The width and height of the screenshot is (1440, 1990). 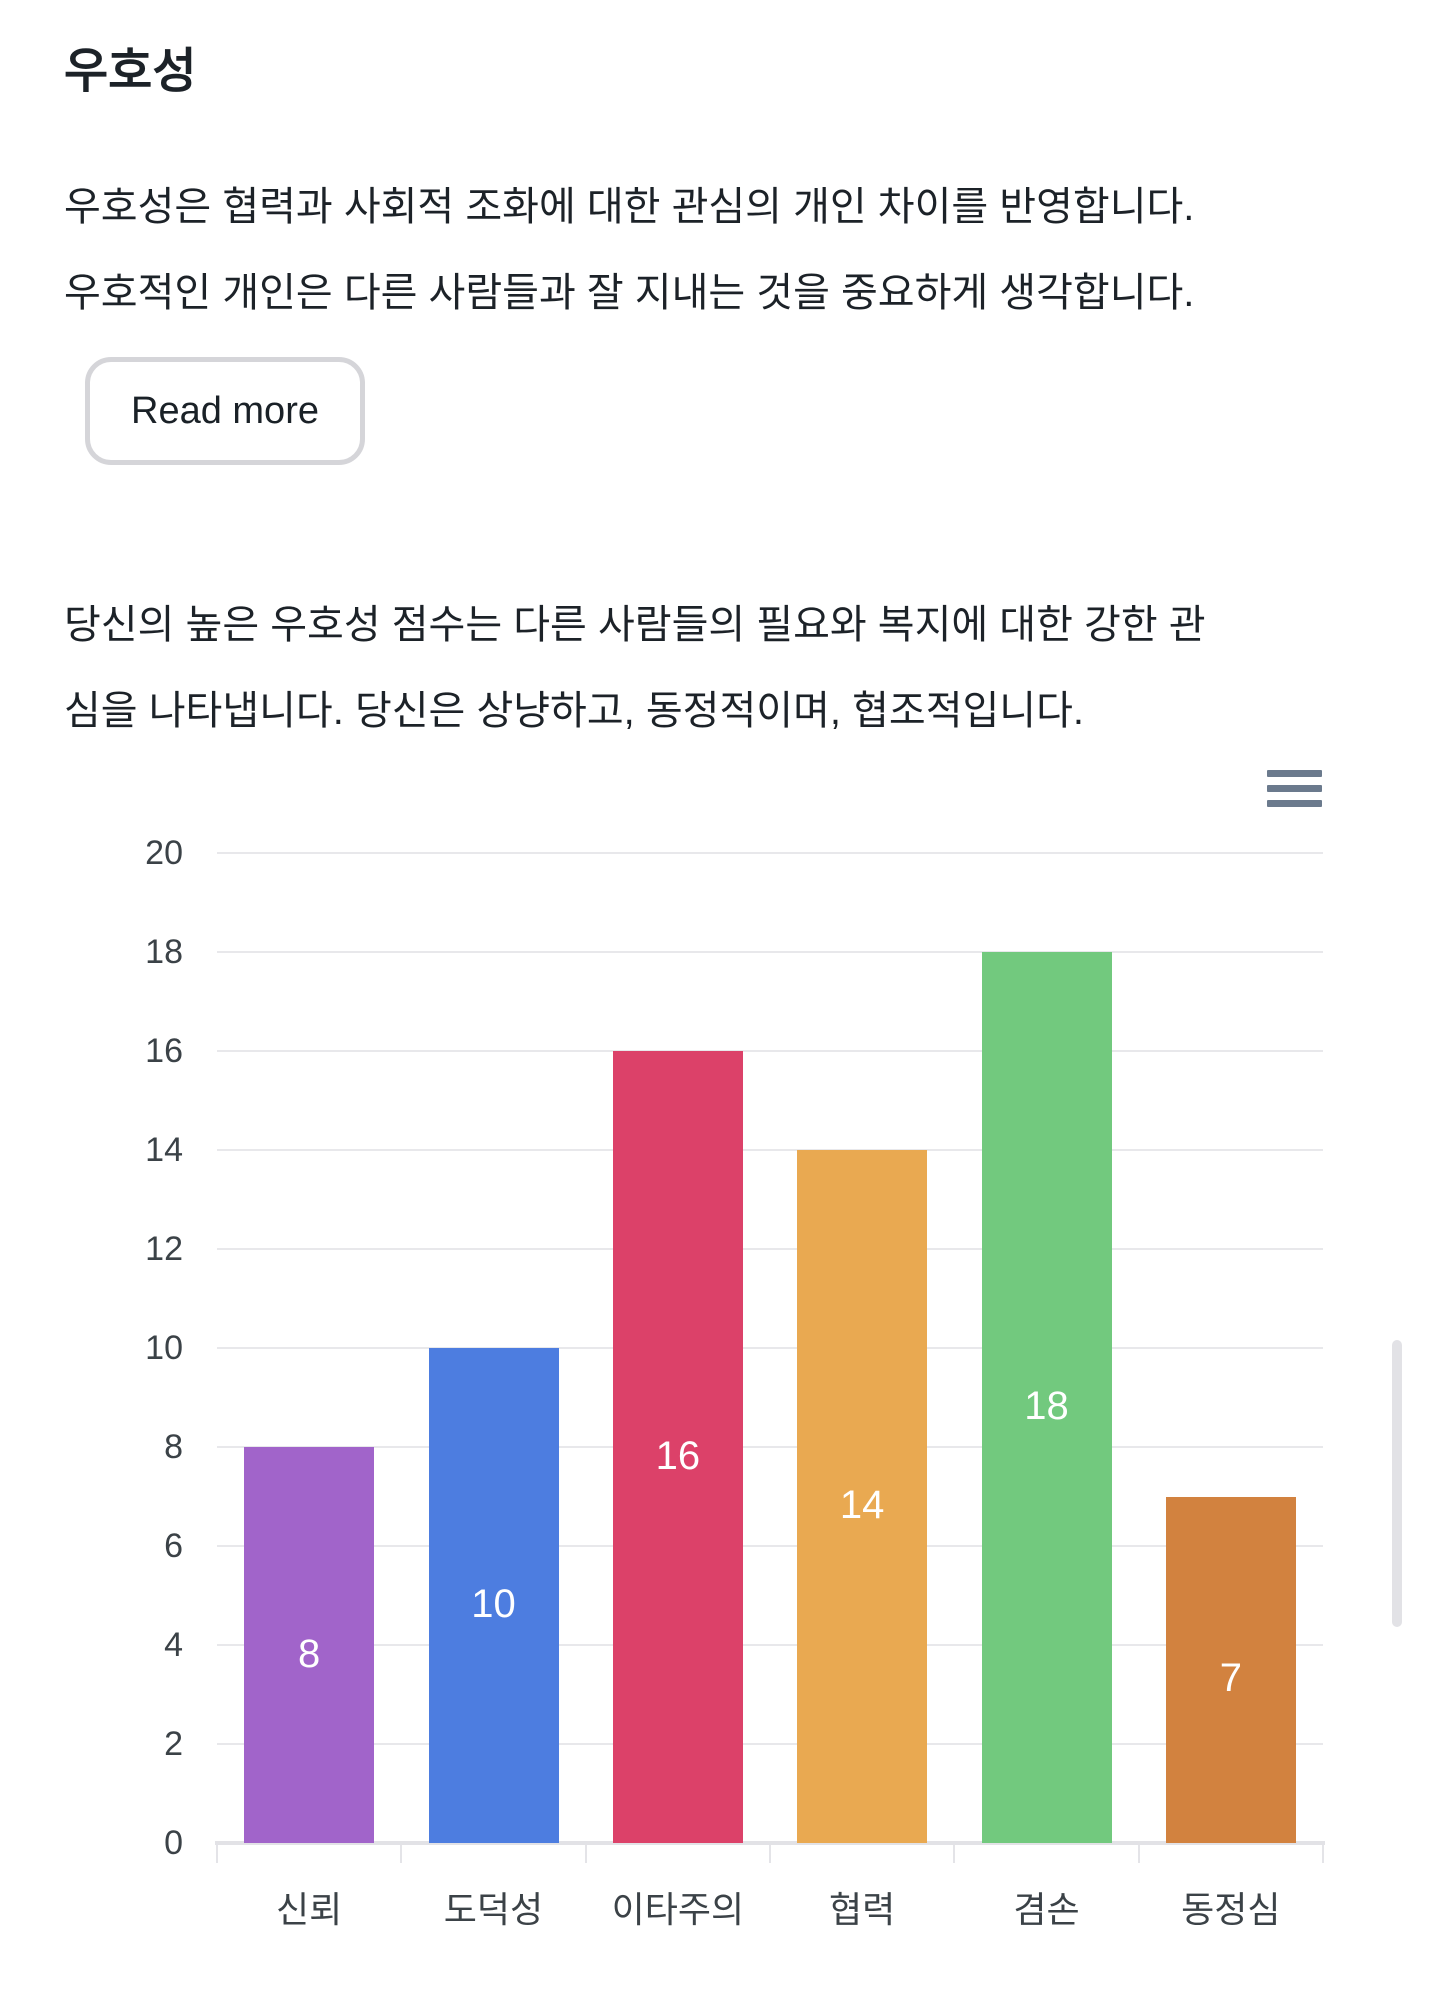 What do you see at coordinates (225, 411) in the screenshot?
I see `read-more-button: Read more` at bounding box center [225, 411].